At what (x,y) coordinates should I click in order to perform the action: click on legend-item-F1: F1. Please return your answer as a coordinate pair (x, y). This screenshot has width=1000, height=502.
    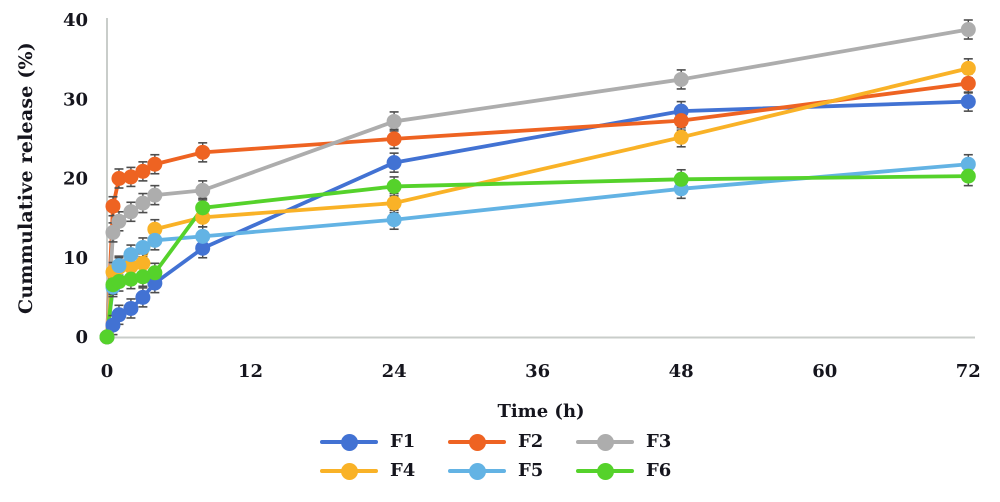
    Looking at the image, I should click on (372, 442).